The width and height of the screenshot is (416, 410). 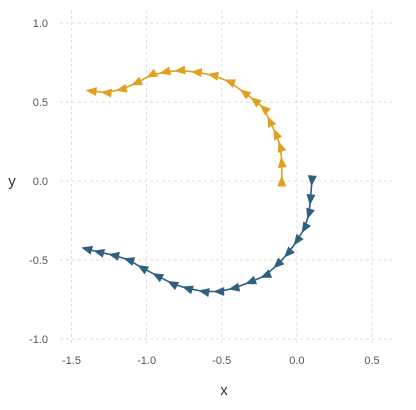 I want to click on y-tick-label: -0.5, so click(x=38, y=261).